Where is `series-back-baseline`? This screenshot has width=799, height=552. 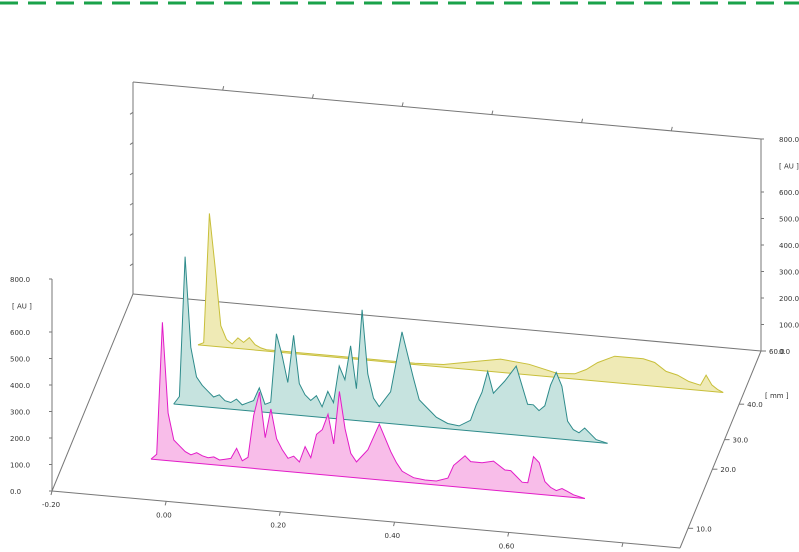 series-back-baseline is located at coordinates (460, 369).